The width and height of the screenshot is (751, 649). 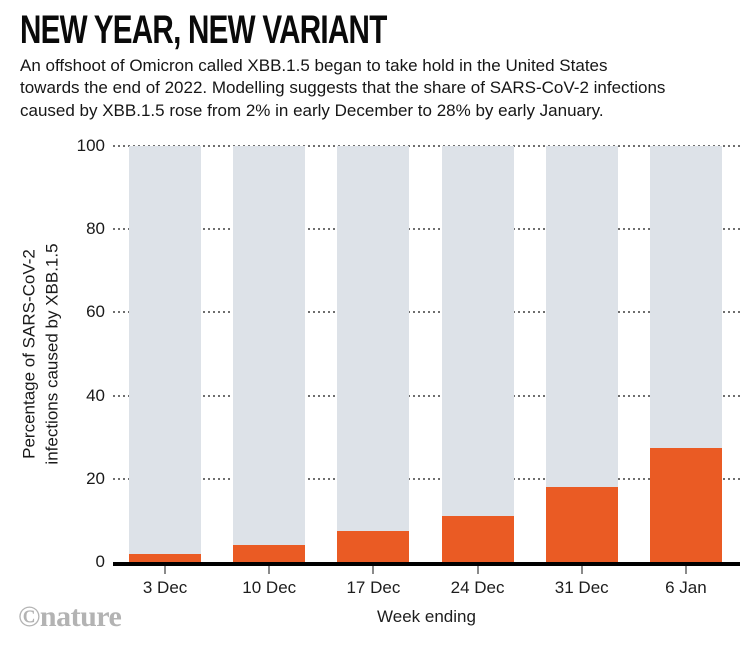 What do you see at coordinates (165, 587) in the screenshot?
I see `x-tick-label-1: 3 Dec` at bounding box center [165, 587].